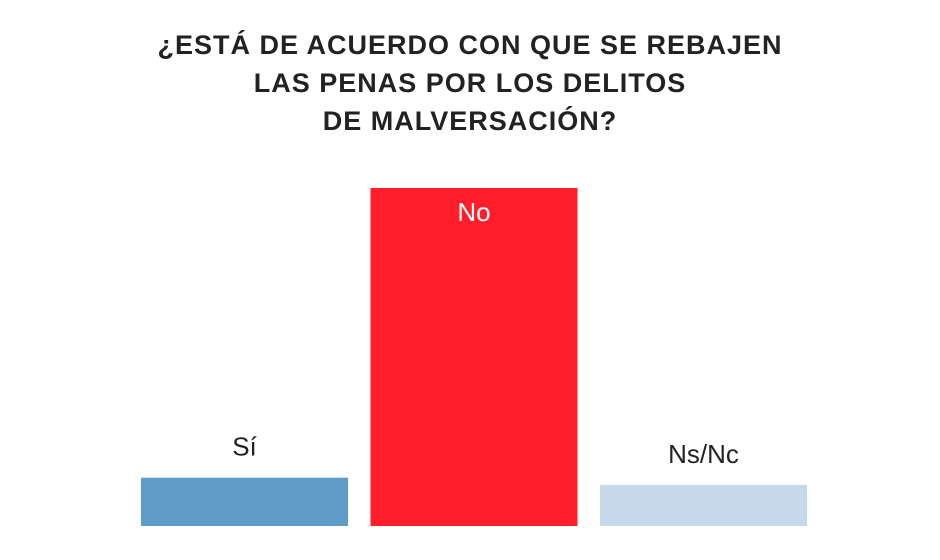 This screenshot has height=560, width=940. What do you see at coordinates (473, 212) in the screenshot?
I see `bar-label: No` at bounding box center [473, 212].